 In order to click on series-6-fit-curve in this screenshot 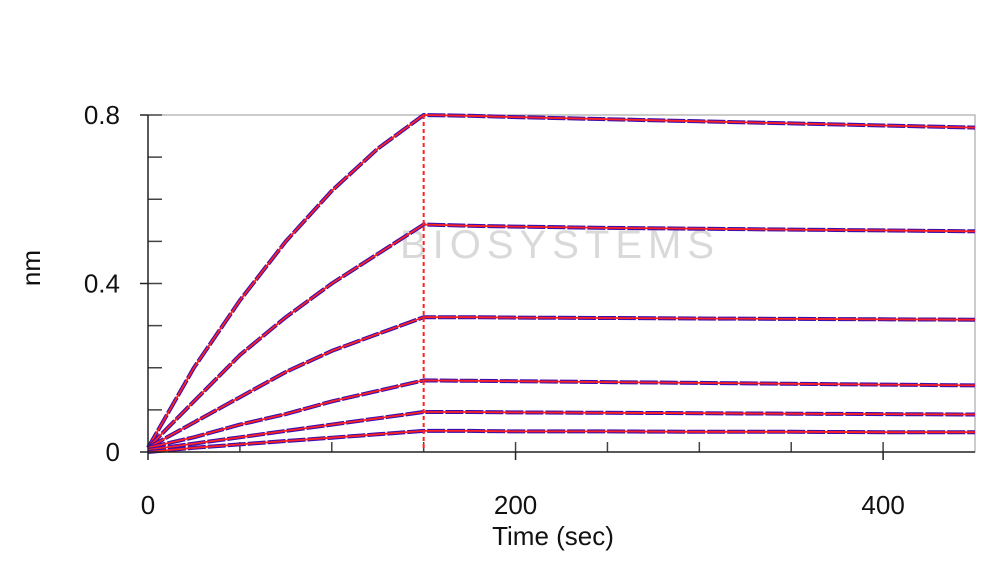, I will do `click(561, 441)`.